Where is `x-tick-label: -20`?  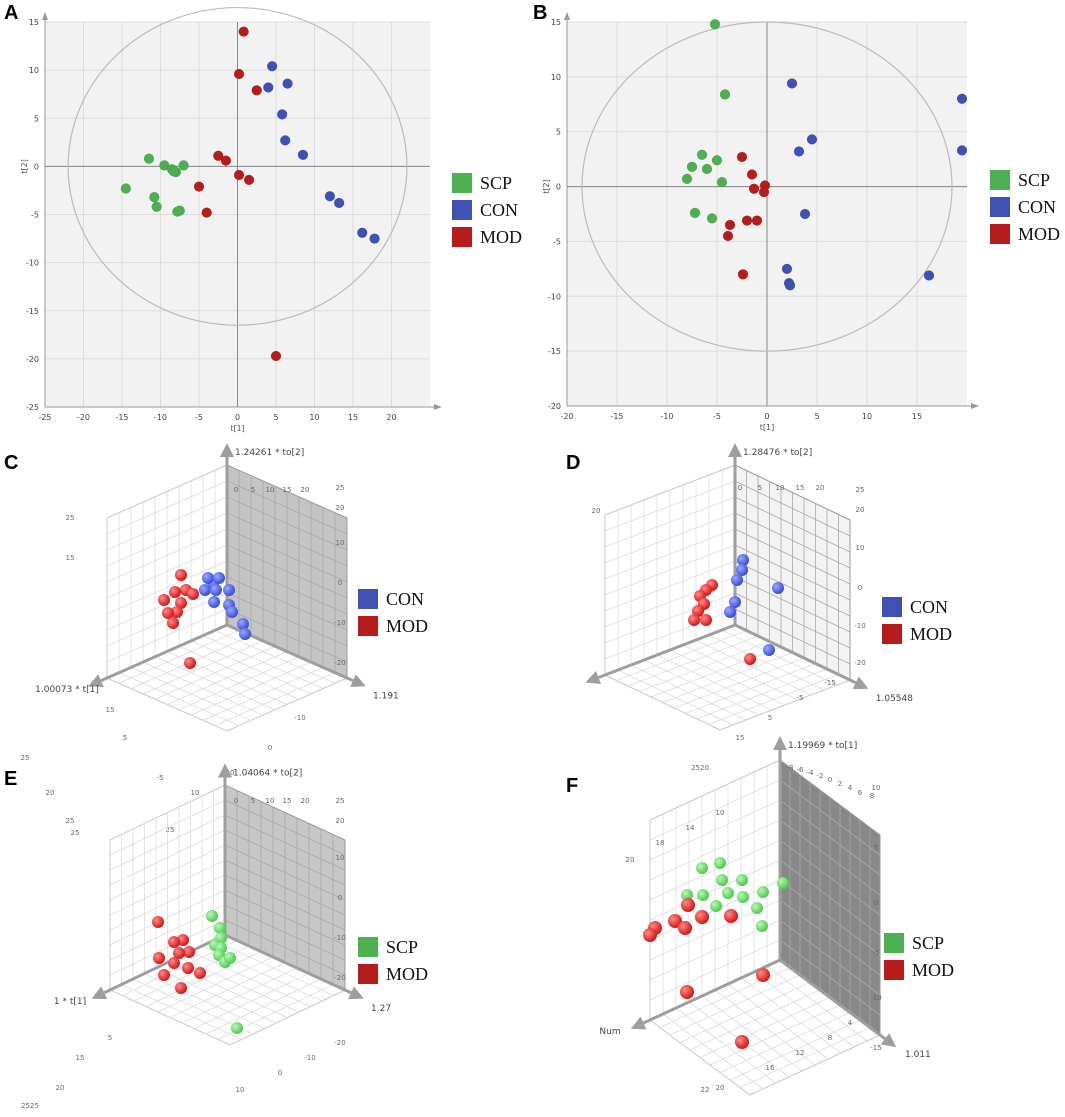 x-tick-label: -20 is located at coordinates (83, 417).